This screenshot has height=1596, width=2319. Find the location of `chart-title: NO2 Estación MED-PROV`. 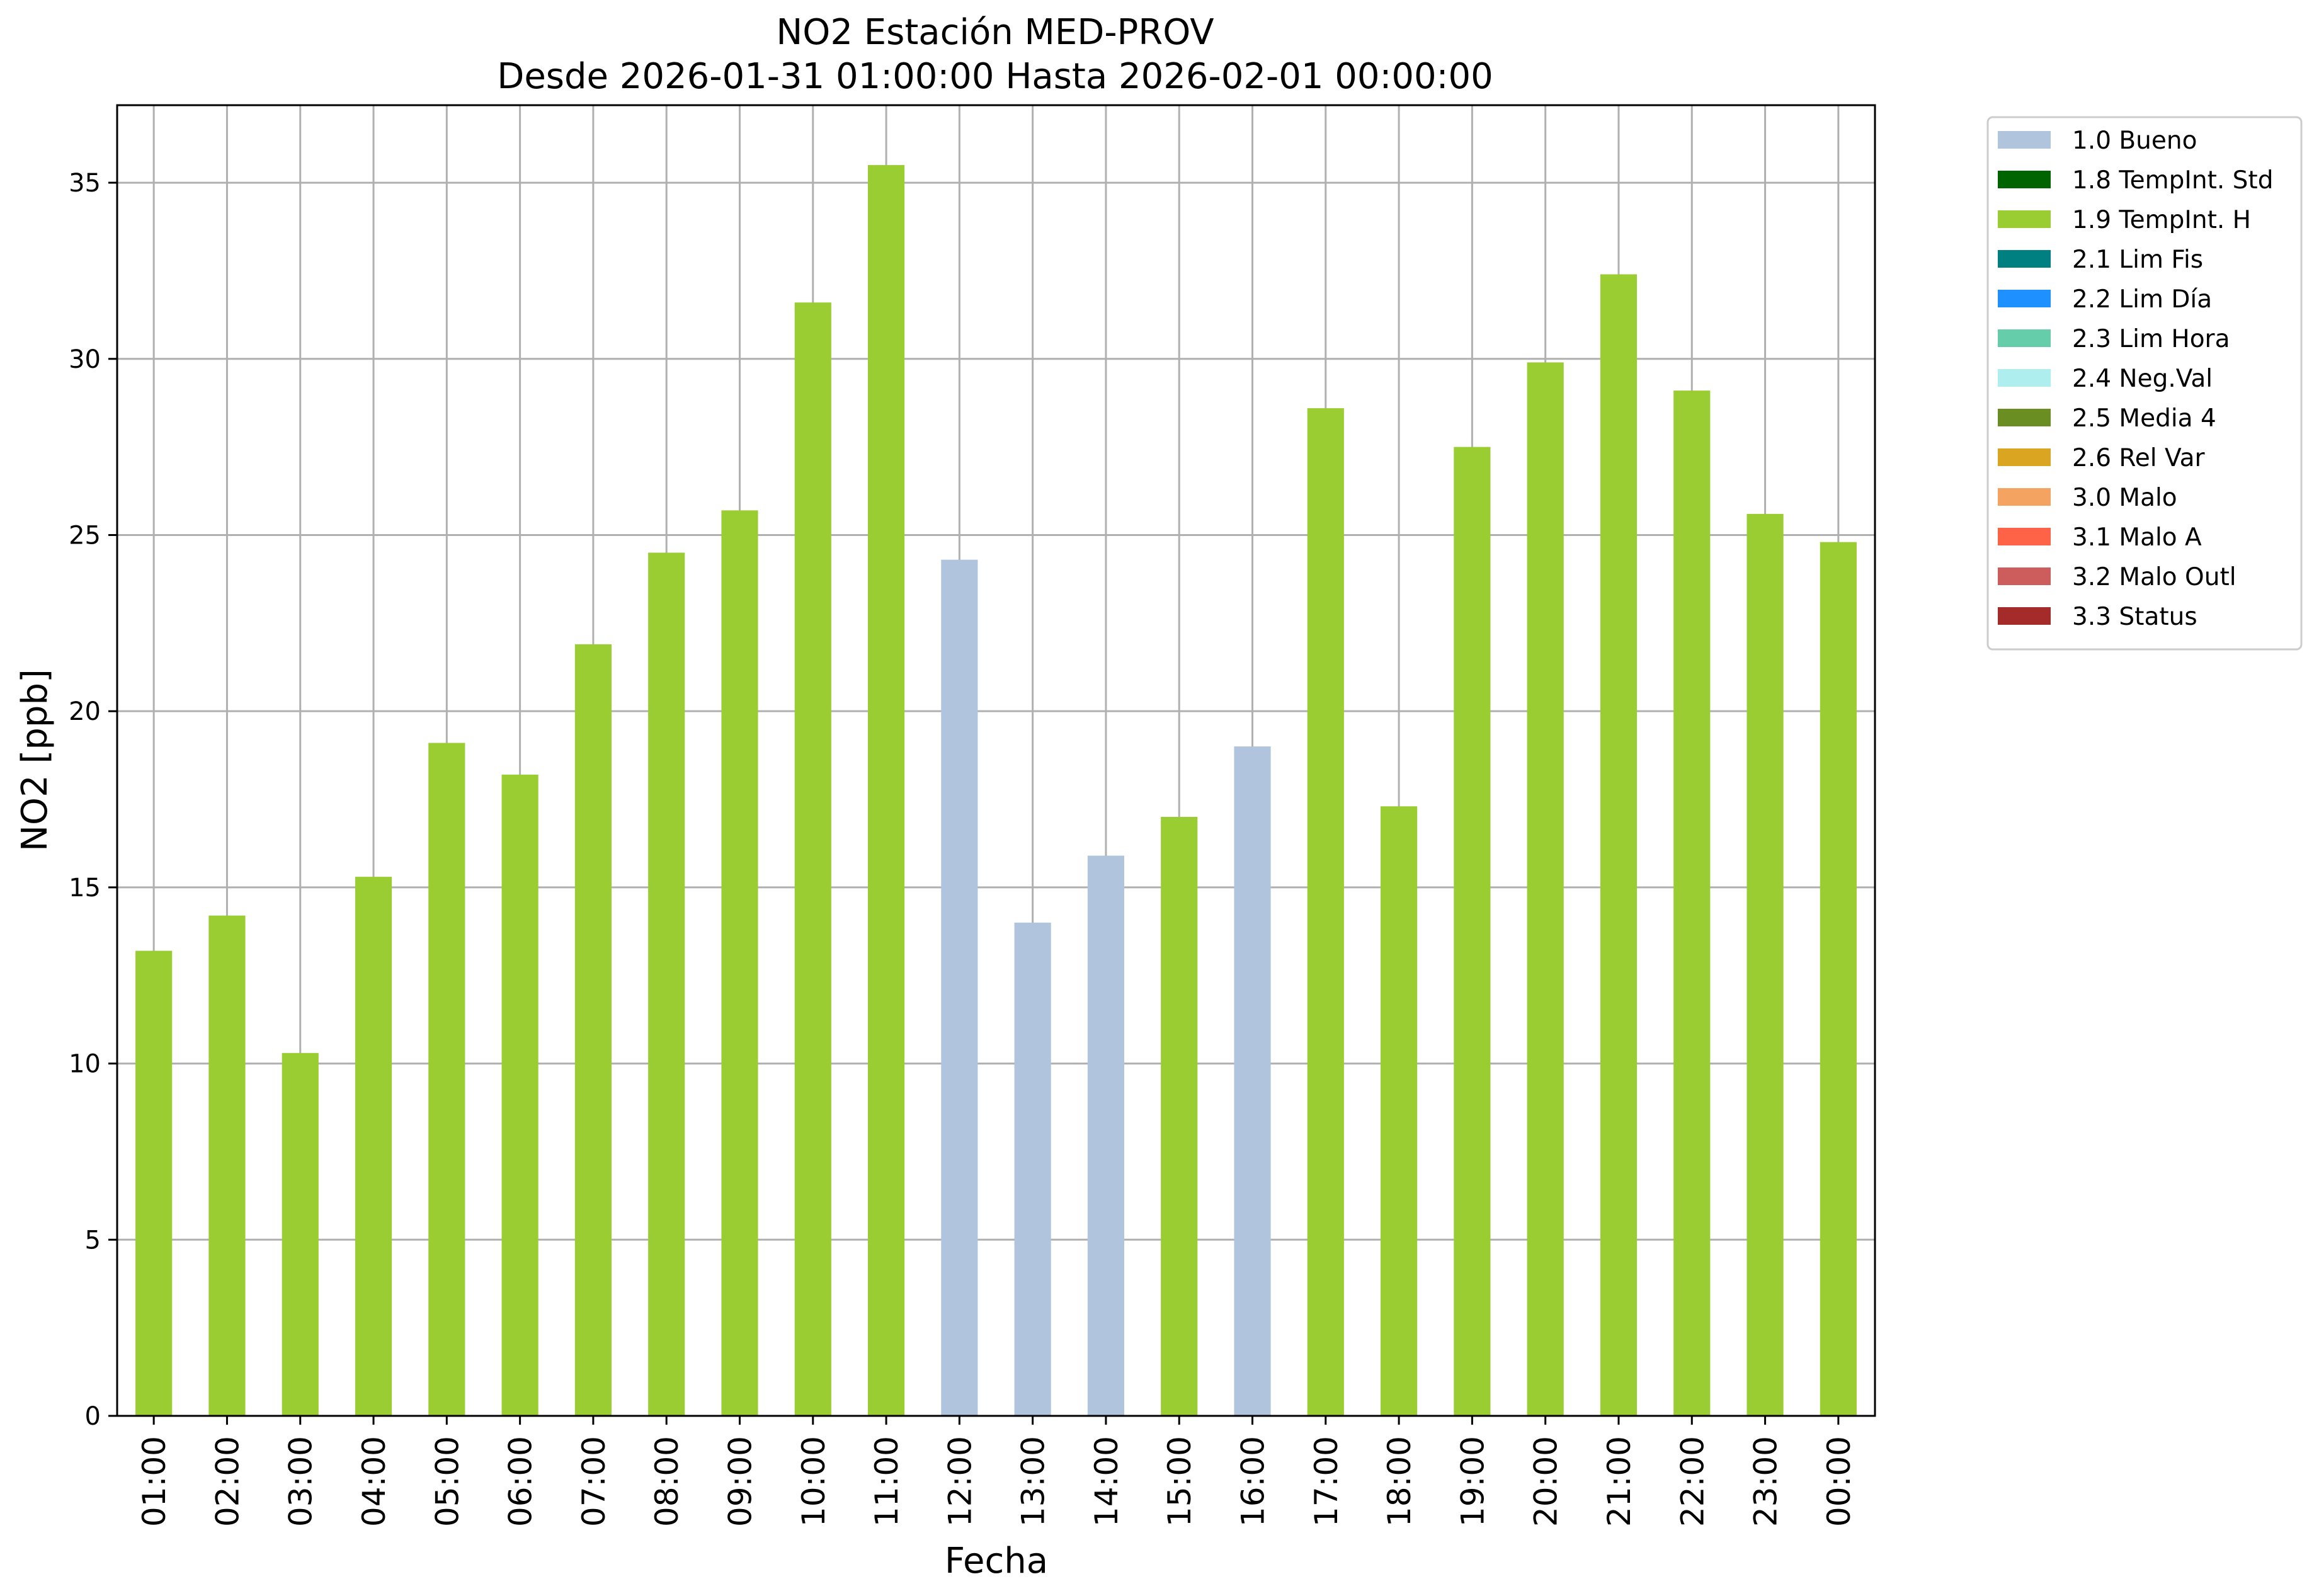

chart-title: NO2 Estación MED-PROV is located at coordinates (995, 32).